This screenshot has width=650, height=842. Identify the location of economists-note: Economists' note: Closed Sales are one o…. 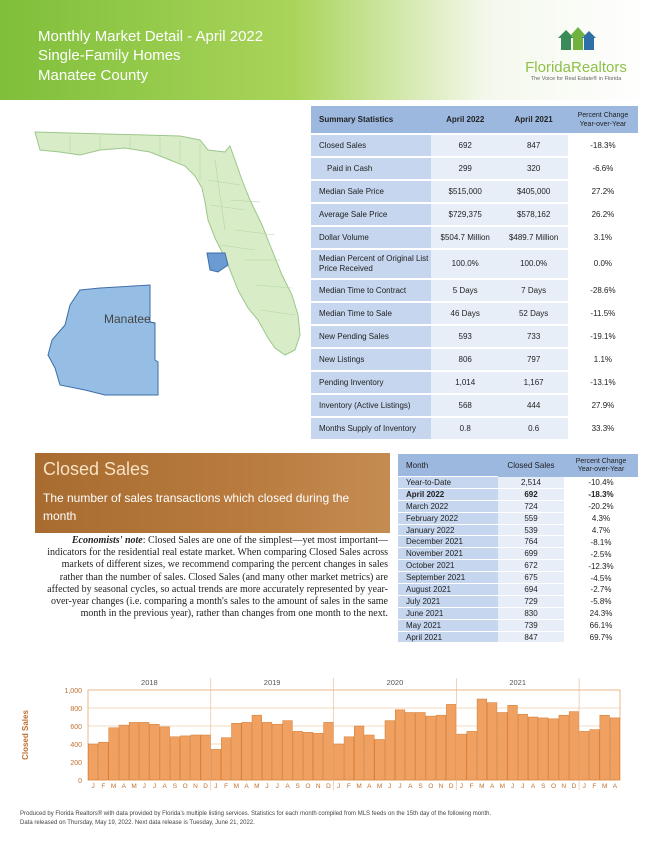
(217, 577).